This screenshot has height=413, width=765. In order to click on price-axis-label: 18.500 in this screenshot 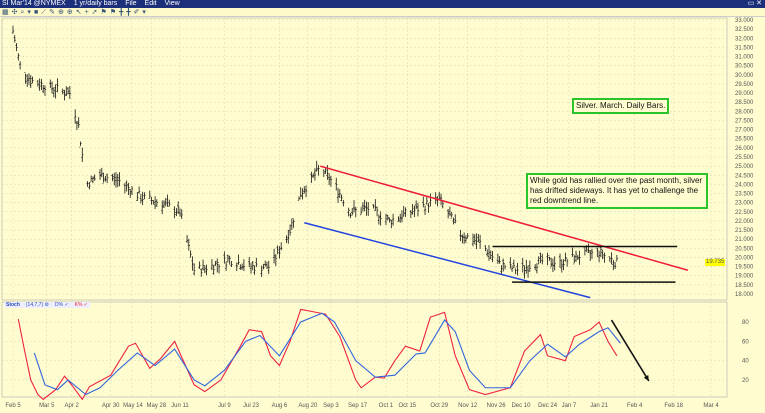, I will do `click(744, 286)`.